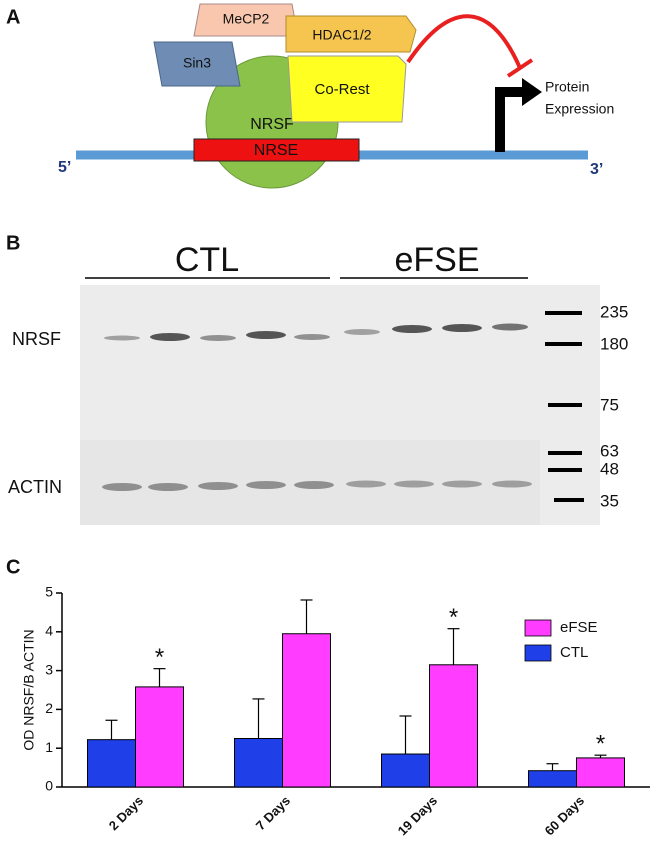  I want to click on nrse-label: NRSE, so click(276, 150).